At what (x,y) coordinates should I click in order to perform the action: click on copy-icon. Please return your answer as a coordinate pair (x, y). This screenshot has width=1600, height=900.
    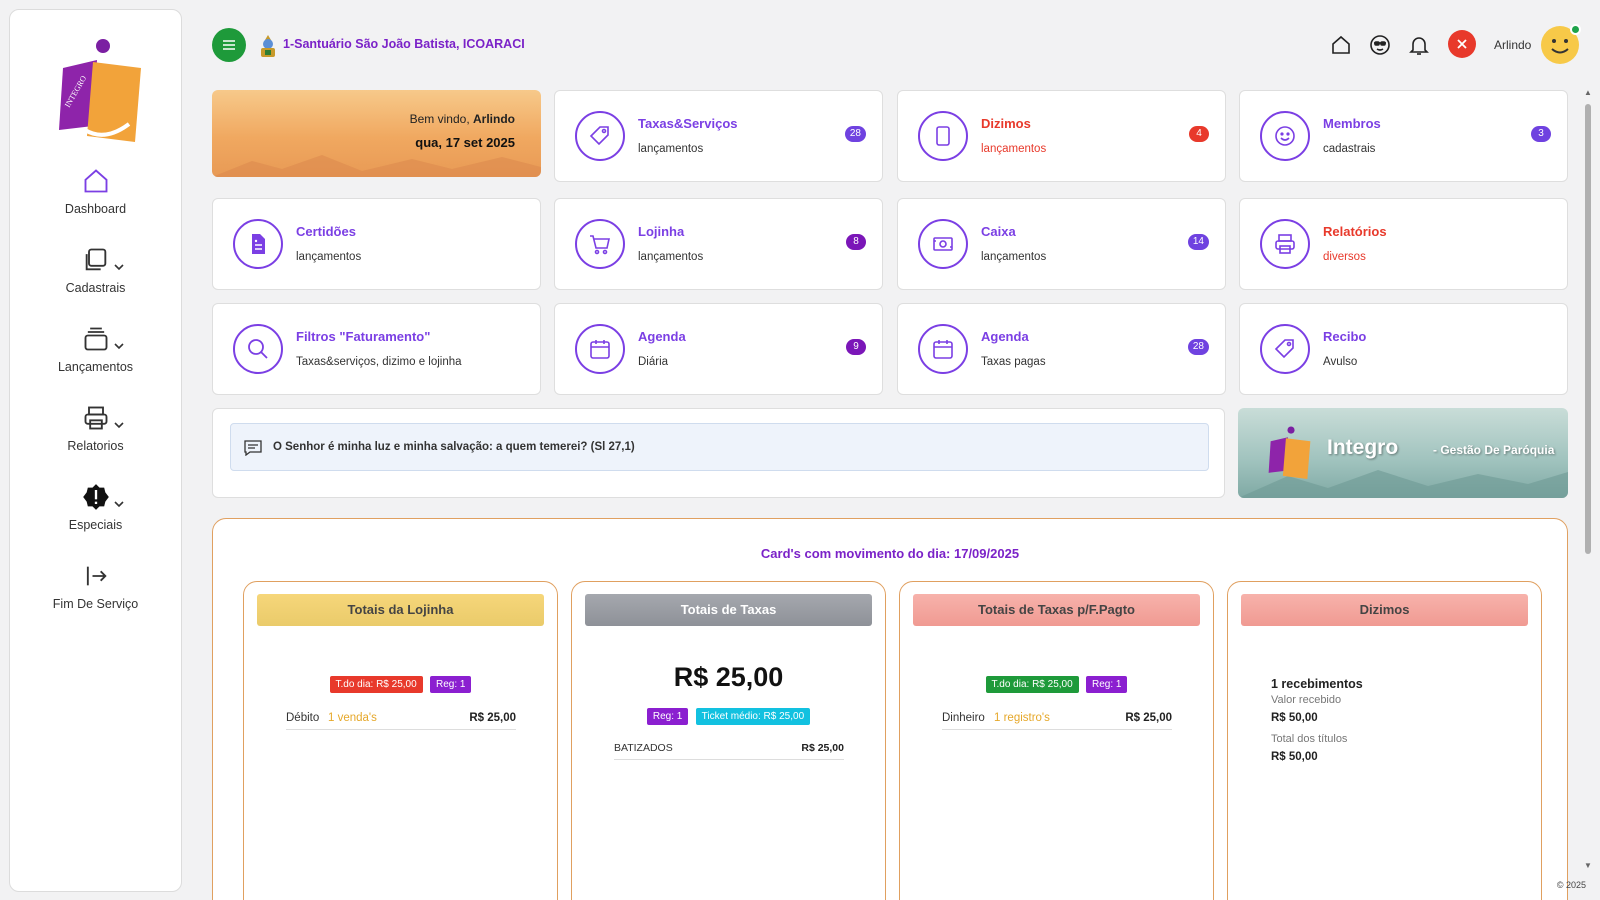
    Looking at the image, I should click on (96, 260).